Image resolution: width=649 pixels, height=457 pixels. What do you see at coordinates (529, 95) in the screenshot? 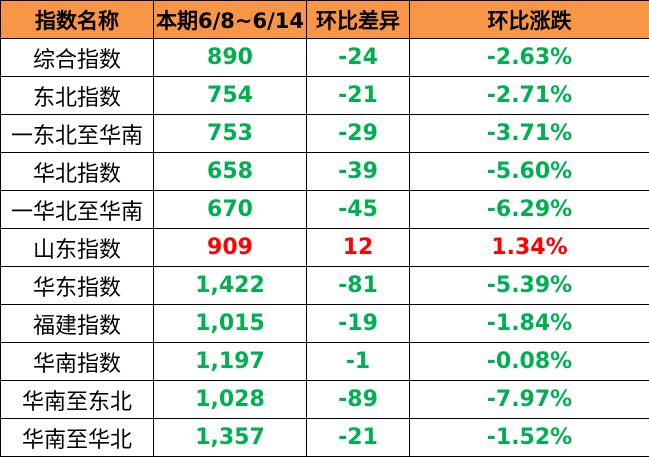
I see `index-pct: -2.71%` at bounding box center [529, 95].